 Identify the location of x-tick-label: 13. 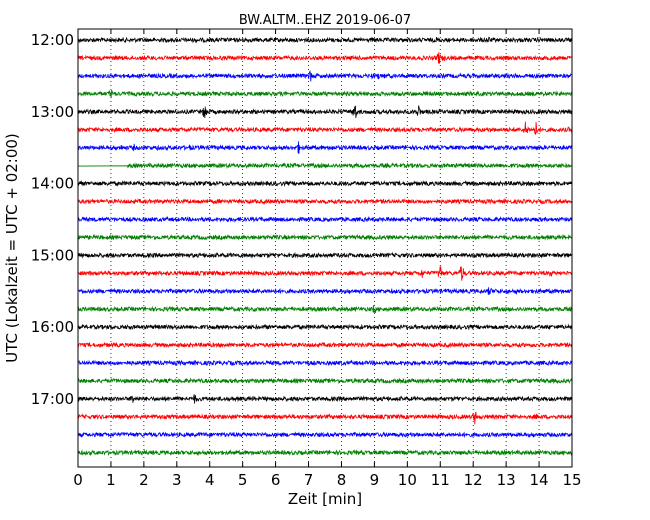
(506, 480).